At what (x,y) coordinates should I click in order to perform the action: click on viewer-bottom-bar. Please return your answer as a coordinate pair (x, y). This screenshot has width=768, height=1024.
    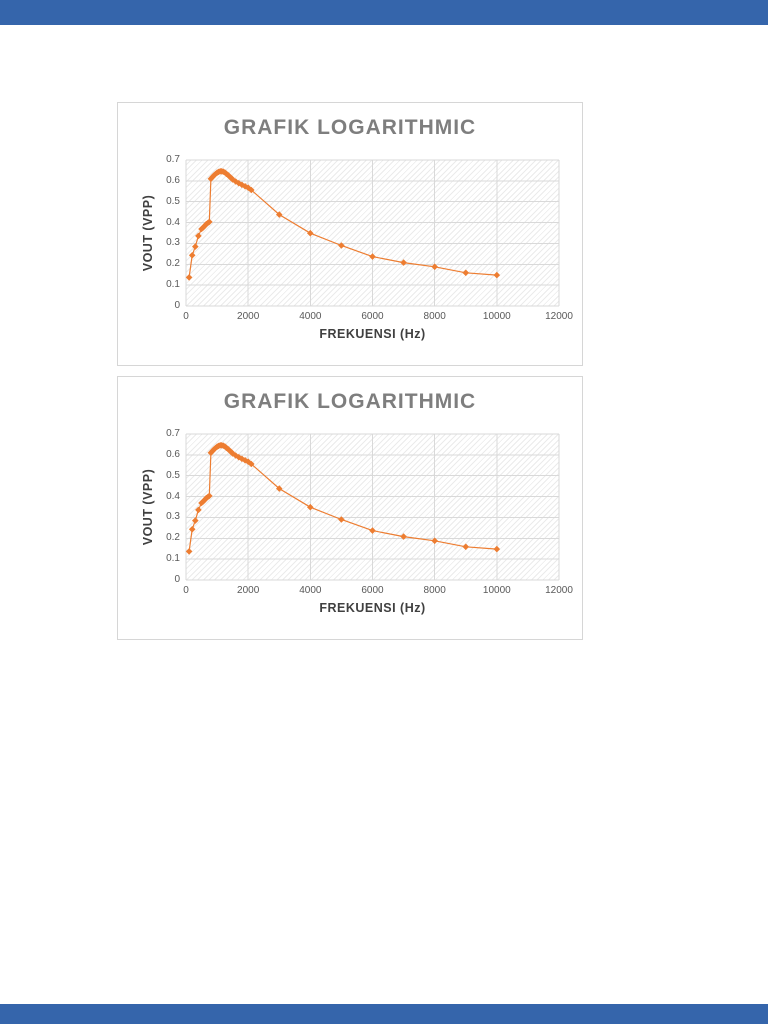
    Looking at the image, I should click on (384, 1014).